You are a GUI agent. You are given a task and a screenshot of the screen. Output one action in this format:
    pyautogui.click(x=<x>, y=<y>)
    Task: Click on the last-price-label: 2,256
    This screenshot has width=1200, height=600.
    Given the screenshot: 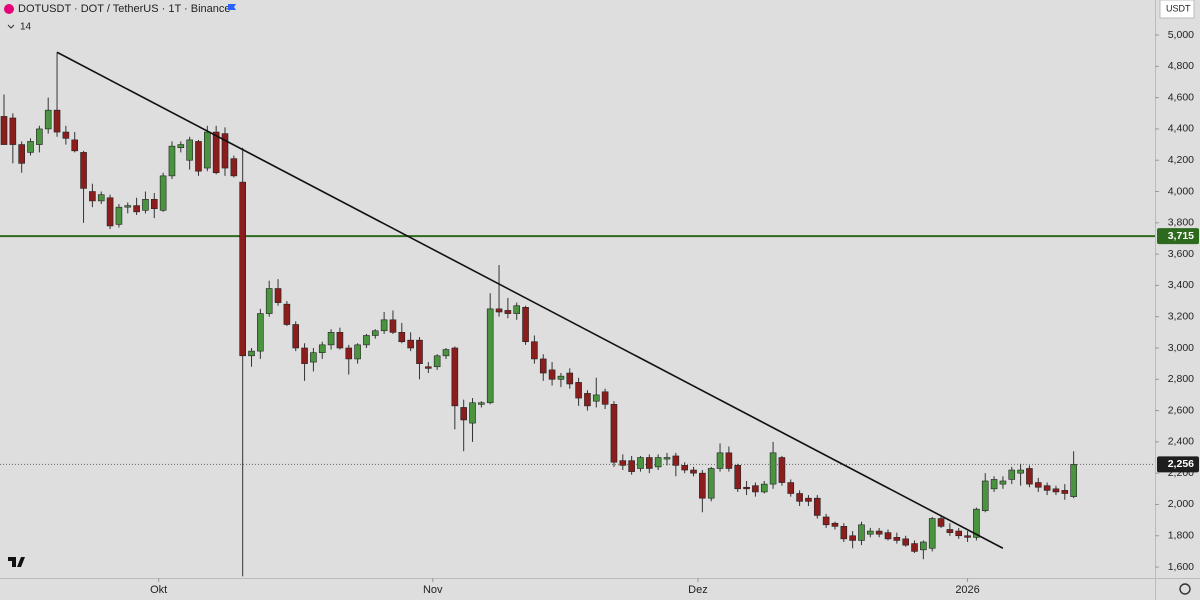 What is the action you would take?
    pyautogui.click(x=1181, y=464)
    